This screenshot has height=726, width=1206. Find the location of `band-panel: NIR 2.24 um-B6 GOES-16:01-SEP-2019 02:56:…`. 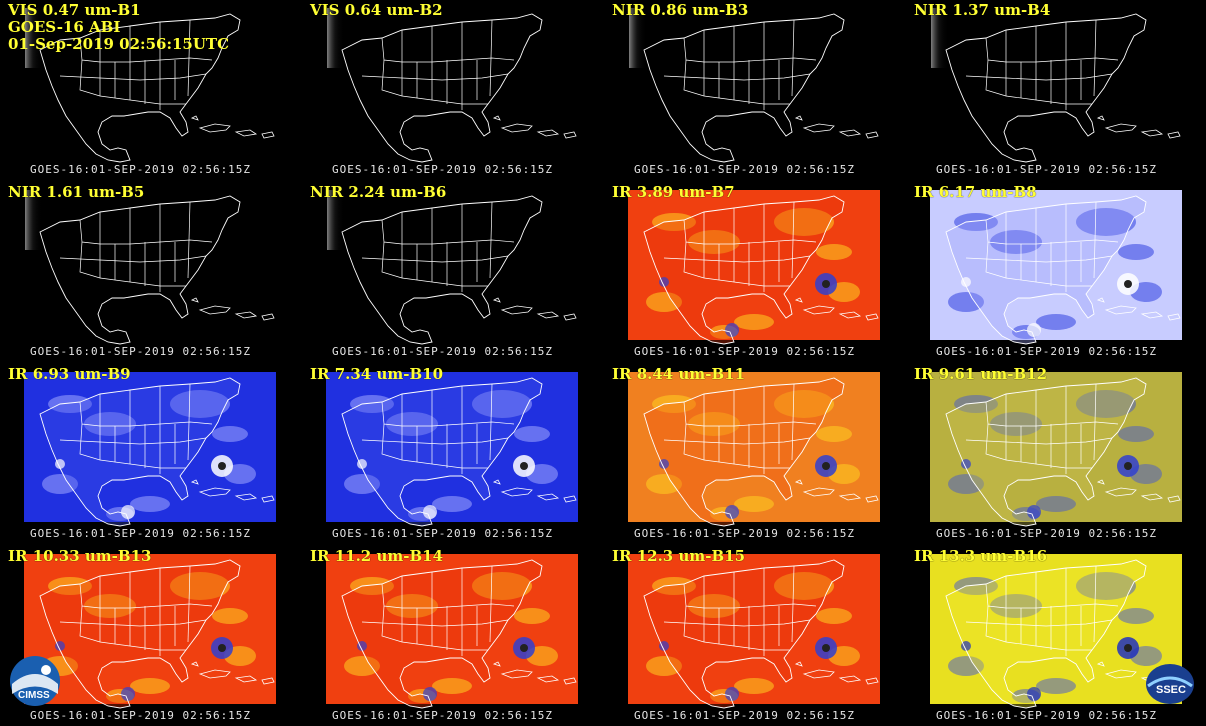

band-panel: NIR 2.24 um-B6 GOES-16:01-SEP-2019 02:56:… is located at coordinates (451, 270).